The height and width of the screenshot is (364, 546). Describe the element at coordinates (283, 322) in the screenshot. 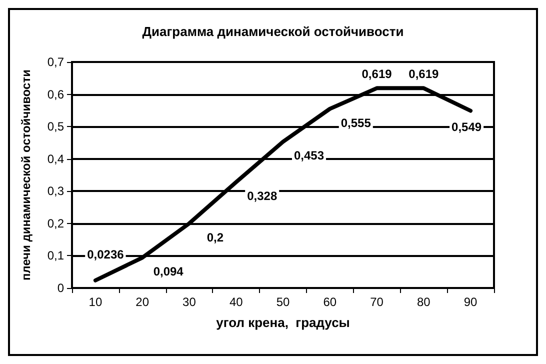

I see `x-axis-title: угол крена, градусы` at that location.